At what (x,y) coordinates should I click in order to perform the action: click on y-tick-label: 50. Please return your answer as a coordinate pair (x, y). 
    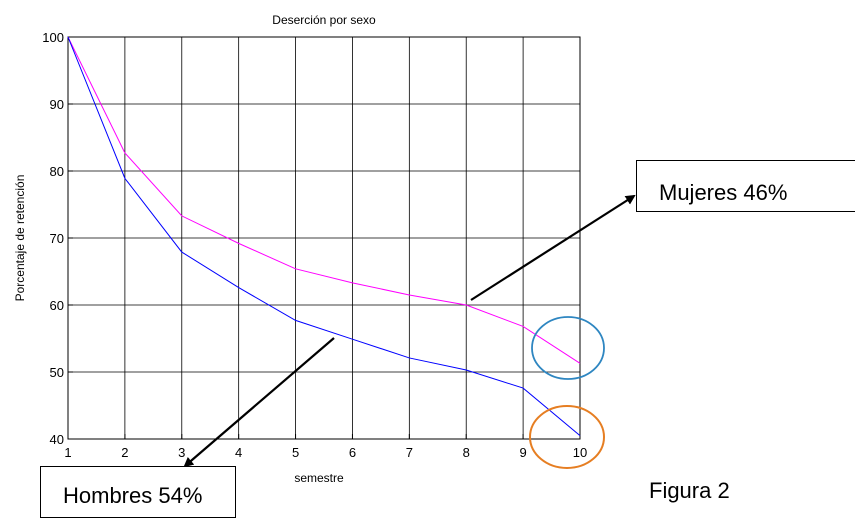
    Looking at the image, I should click on (57, 372).